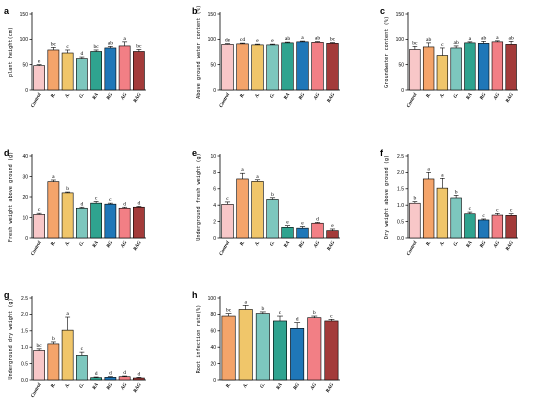 The height and width of the screenshot is (418, 550). What do you see at coordinates (11, 197) in the screenshot?
I see `y-axis-label: Fresh weight above ground (g)` at bounding box center [11, 197].